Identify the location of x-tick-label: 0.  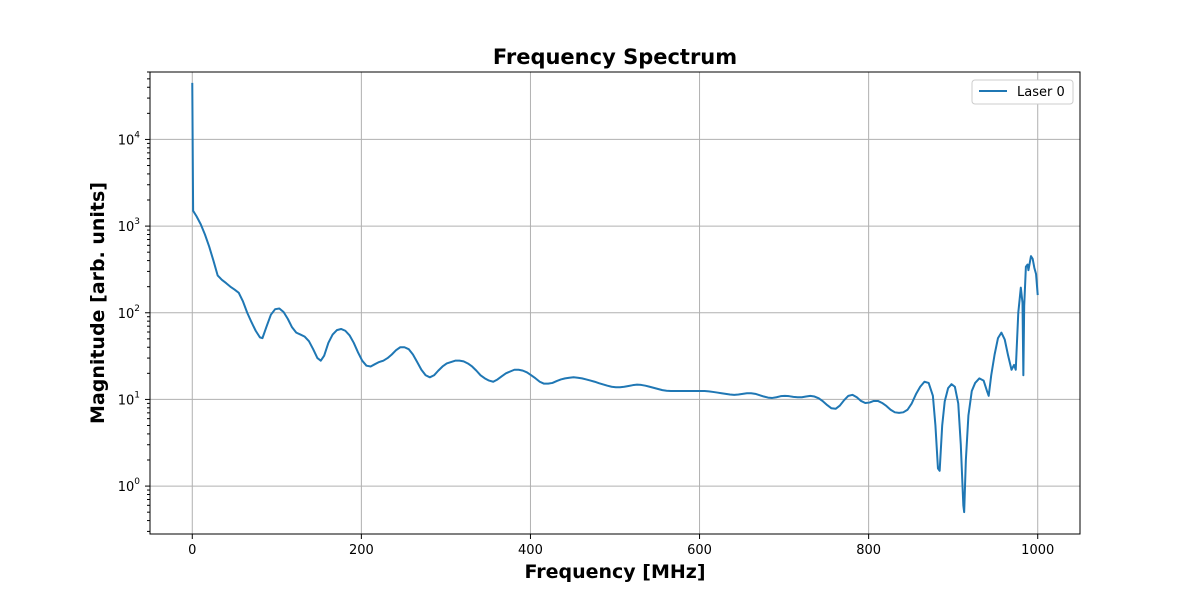
(192, 550).